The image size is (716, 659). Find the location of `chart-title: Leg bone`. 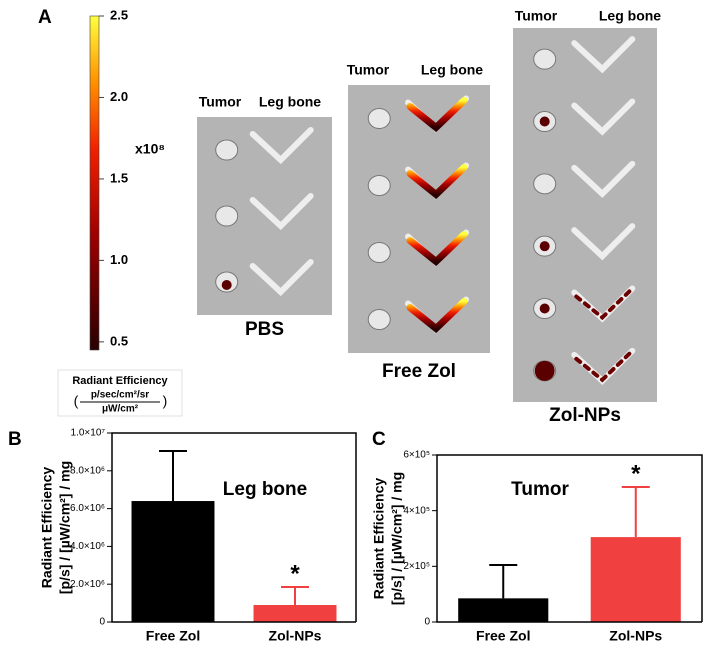

chart-title: Leg bone is located at coordinates (265, 489).